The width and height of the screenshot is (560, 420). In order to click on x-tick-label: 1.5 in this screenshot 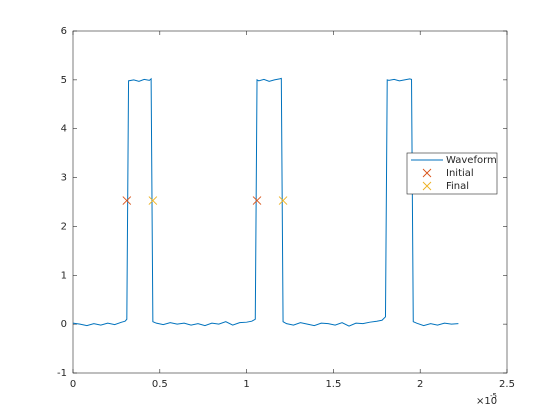, I will do `click(333, 384)`.